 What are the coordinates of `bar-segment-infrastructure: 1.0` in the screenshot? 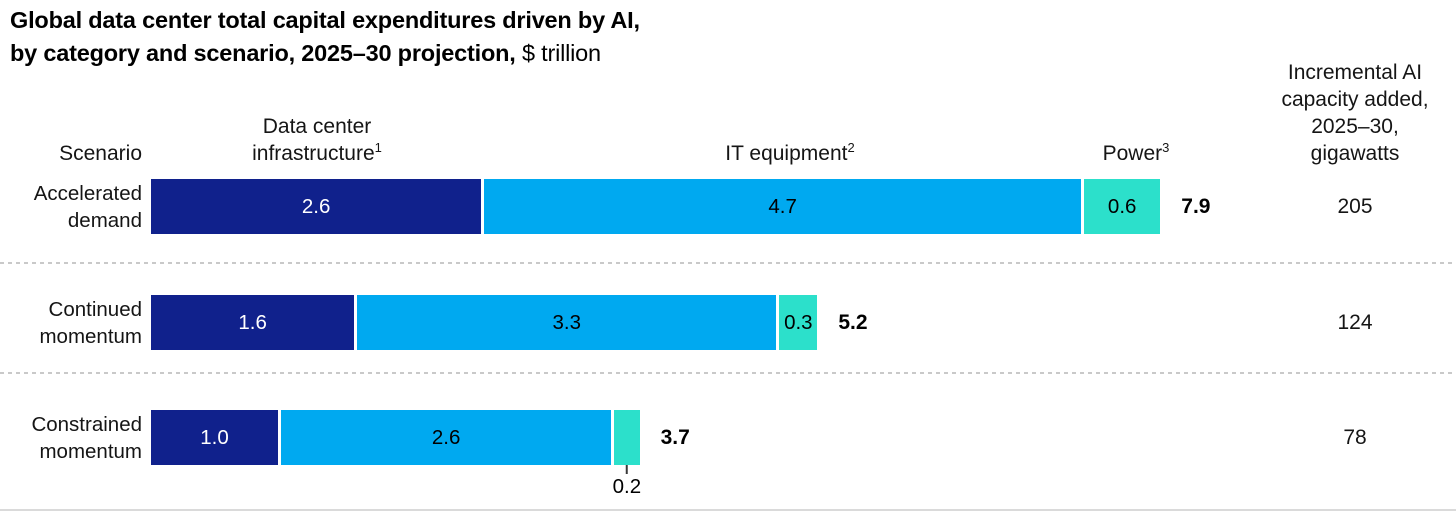 It's located at (214, 437).